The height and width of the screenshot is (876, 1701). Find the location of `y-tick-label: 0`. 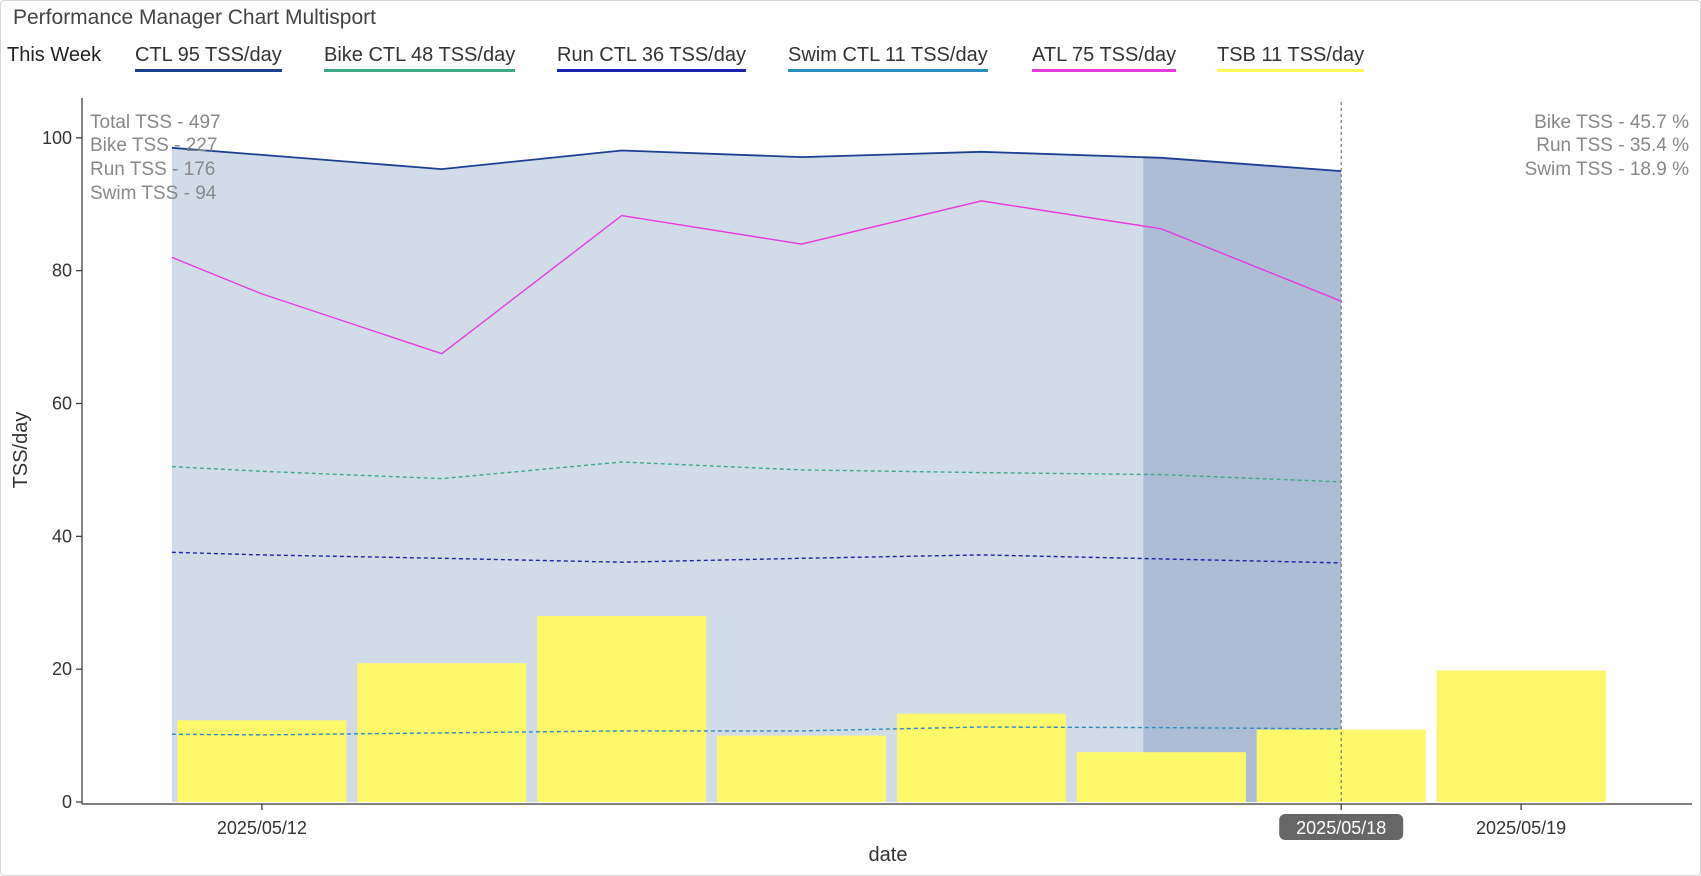

y-tick-label: 0 is located at coordinates (67, 802).